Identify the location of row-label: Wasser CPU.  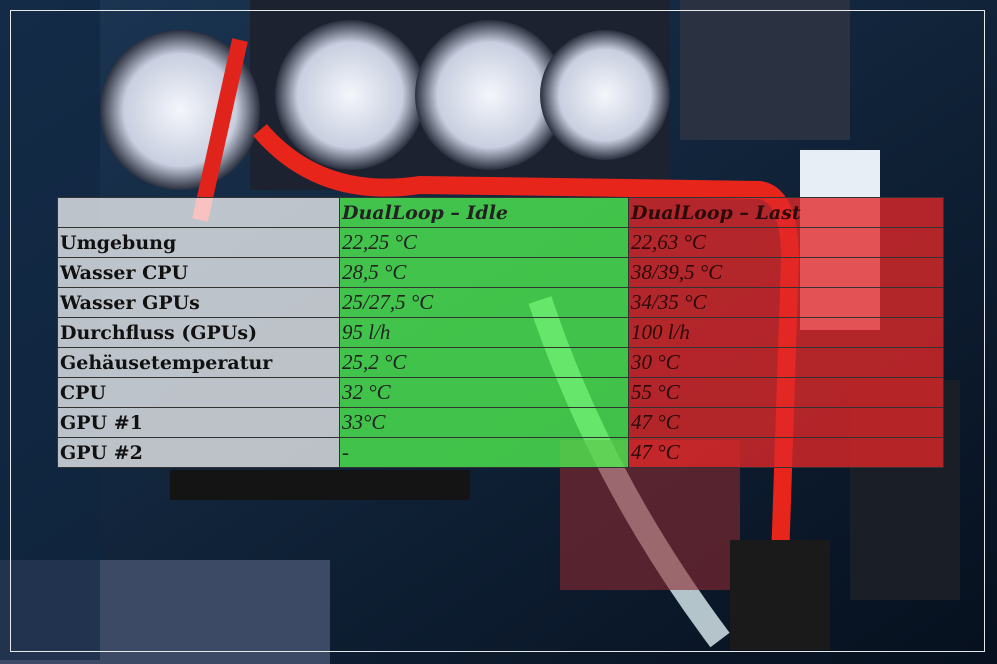
(198, 272).